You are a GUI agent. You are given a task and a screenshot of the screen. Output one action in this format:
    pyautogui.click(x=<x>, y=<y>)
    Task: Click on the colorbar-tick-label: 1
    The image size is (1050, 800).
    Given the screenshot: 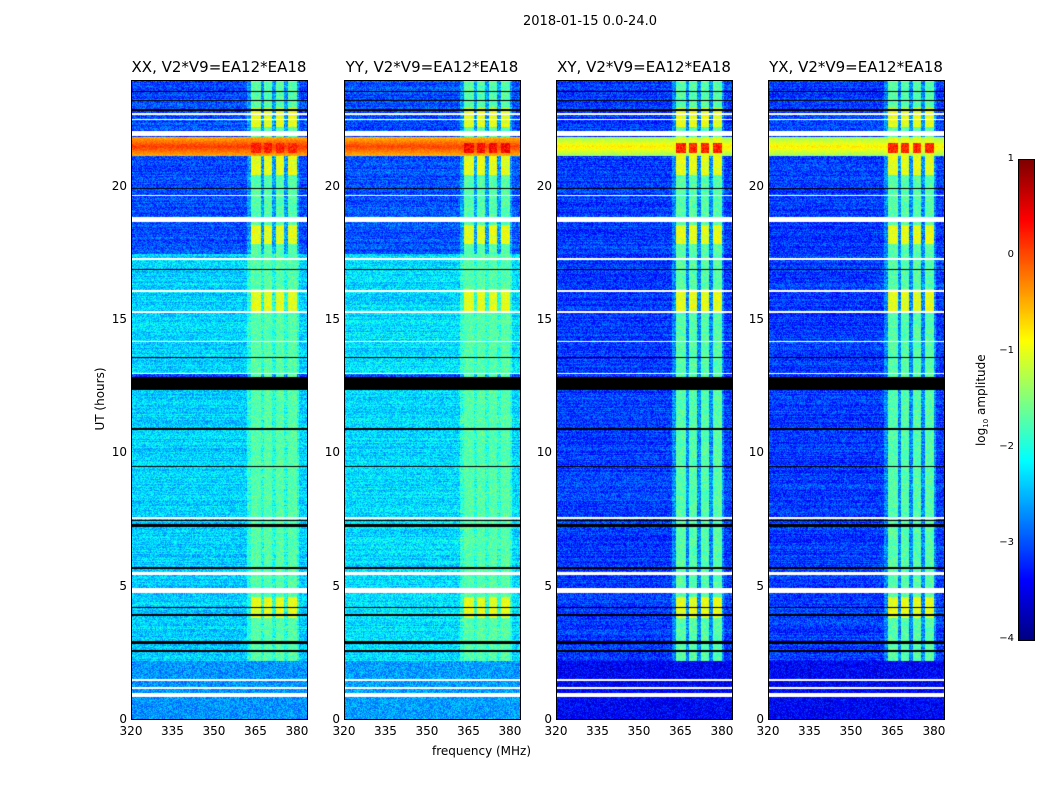 What is the action you would take?
    pyautogui.click(x=1010, y=158)
    